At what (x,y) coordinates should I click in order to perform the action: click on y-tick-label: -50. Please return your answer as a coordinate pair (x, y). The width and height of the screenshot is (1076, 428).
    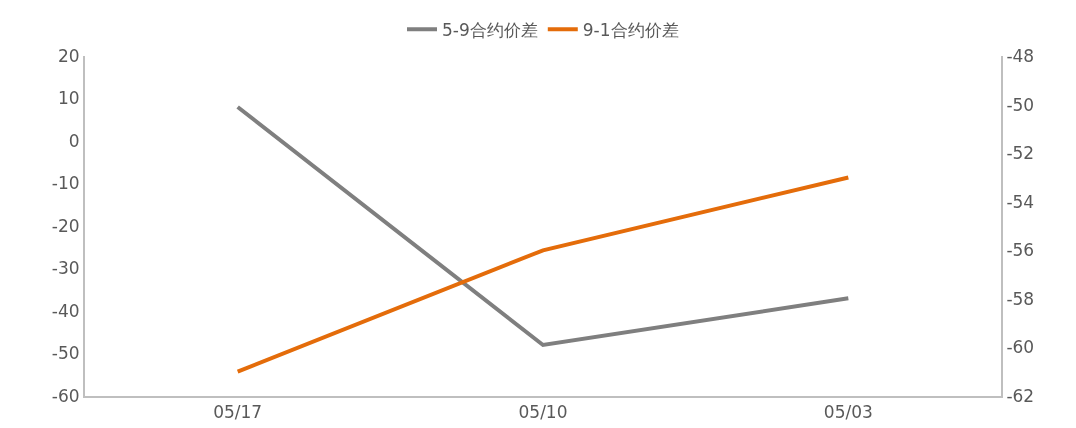
    Looking at the image, I should click on (65, 353).